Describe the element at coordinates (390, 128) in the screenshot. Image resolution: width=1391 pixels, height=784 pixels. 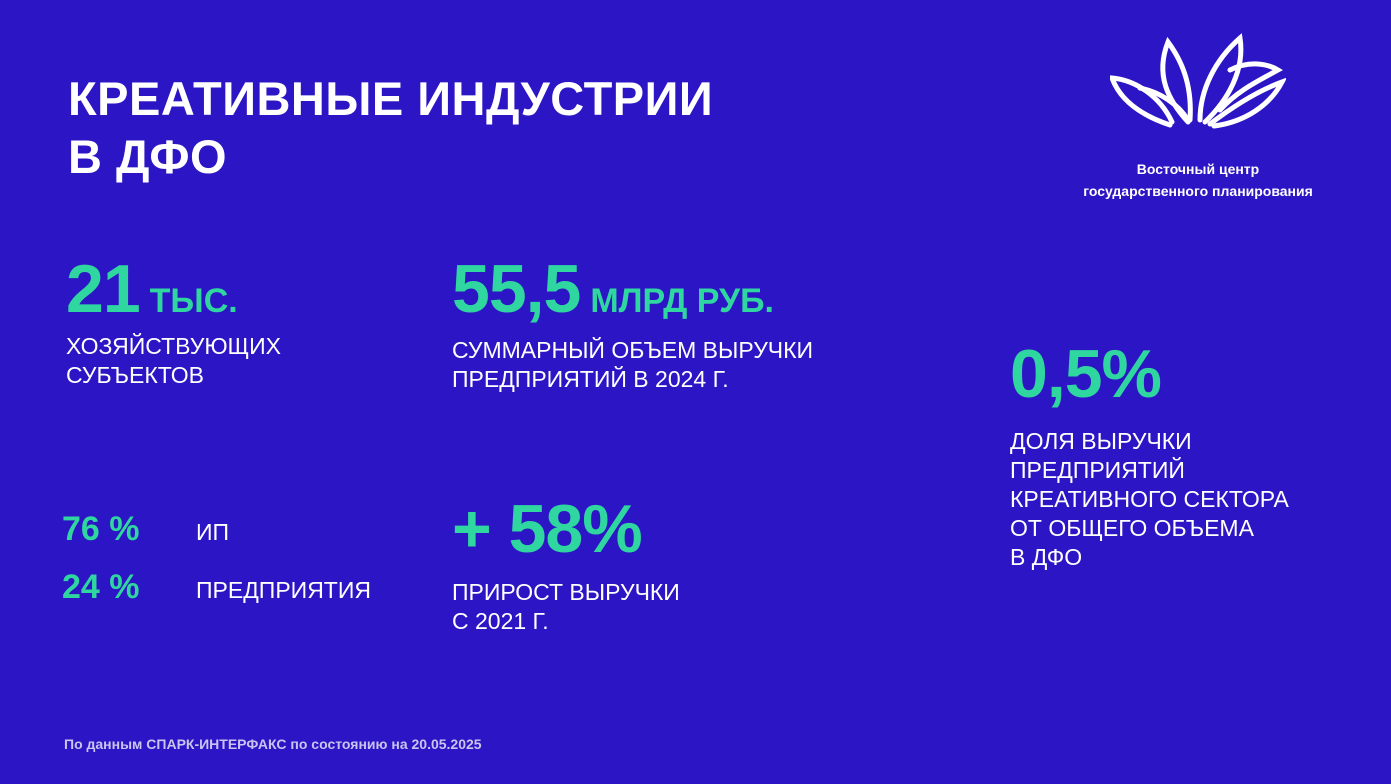
I see `page-title: КРЕАТИВНЫЕ ИНДУСТРИИ В ДФО` at that location.